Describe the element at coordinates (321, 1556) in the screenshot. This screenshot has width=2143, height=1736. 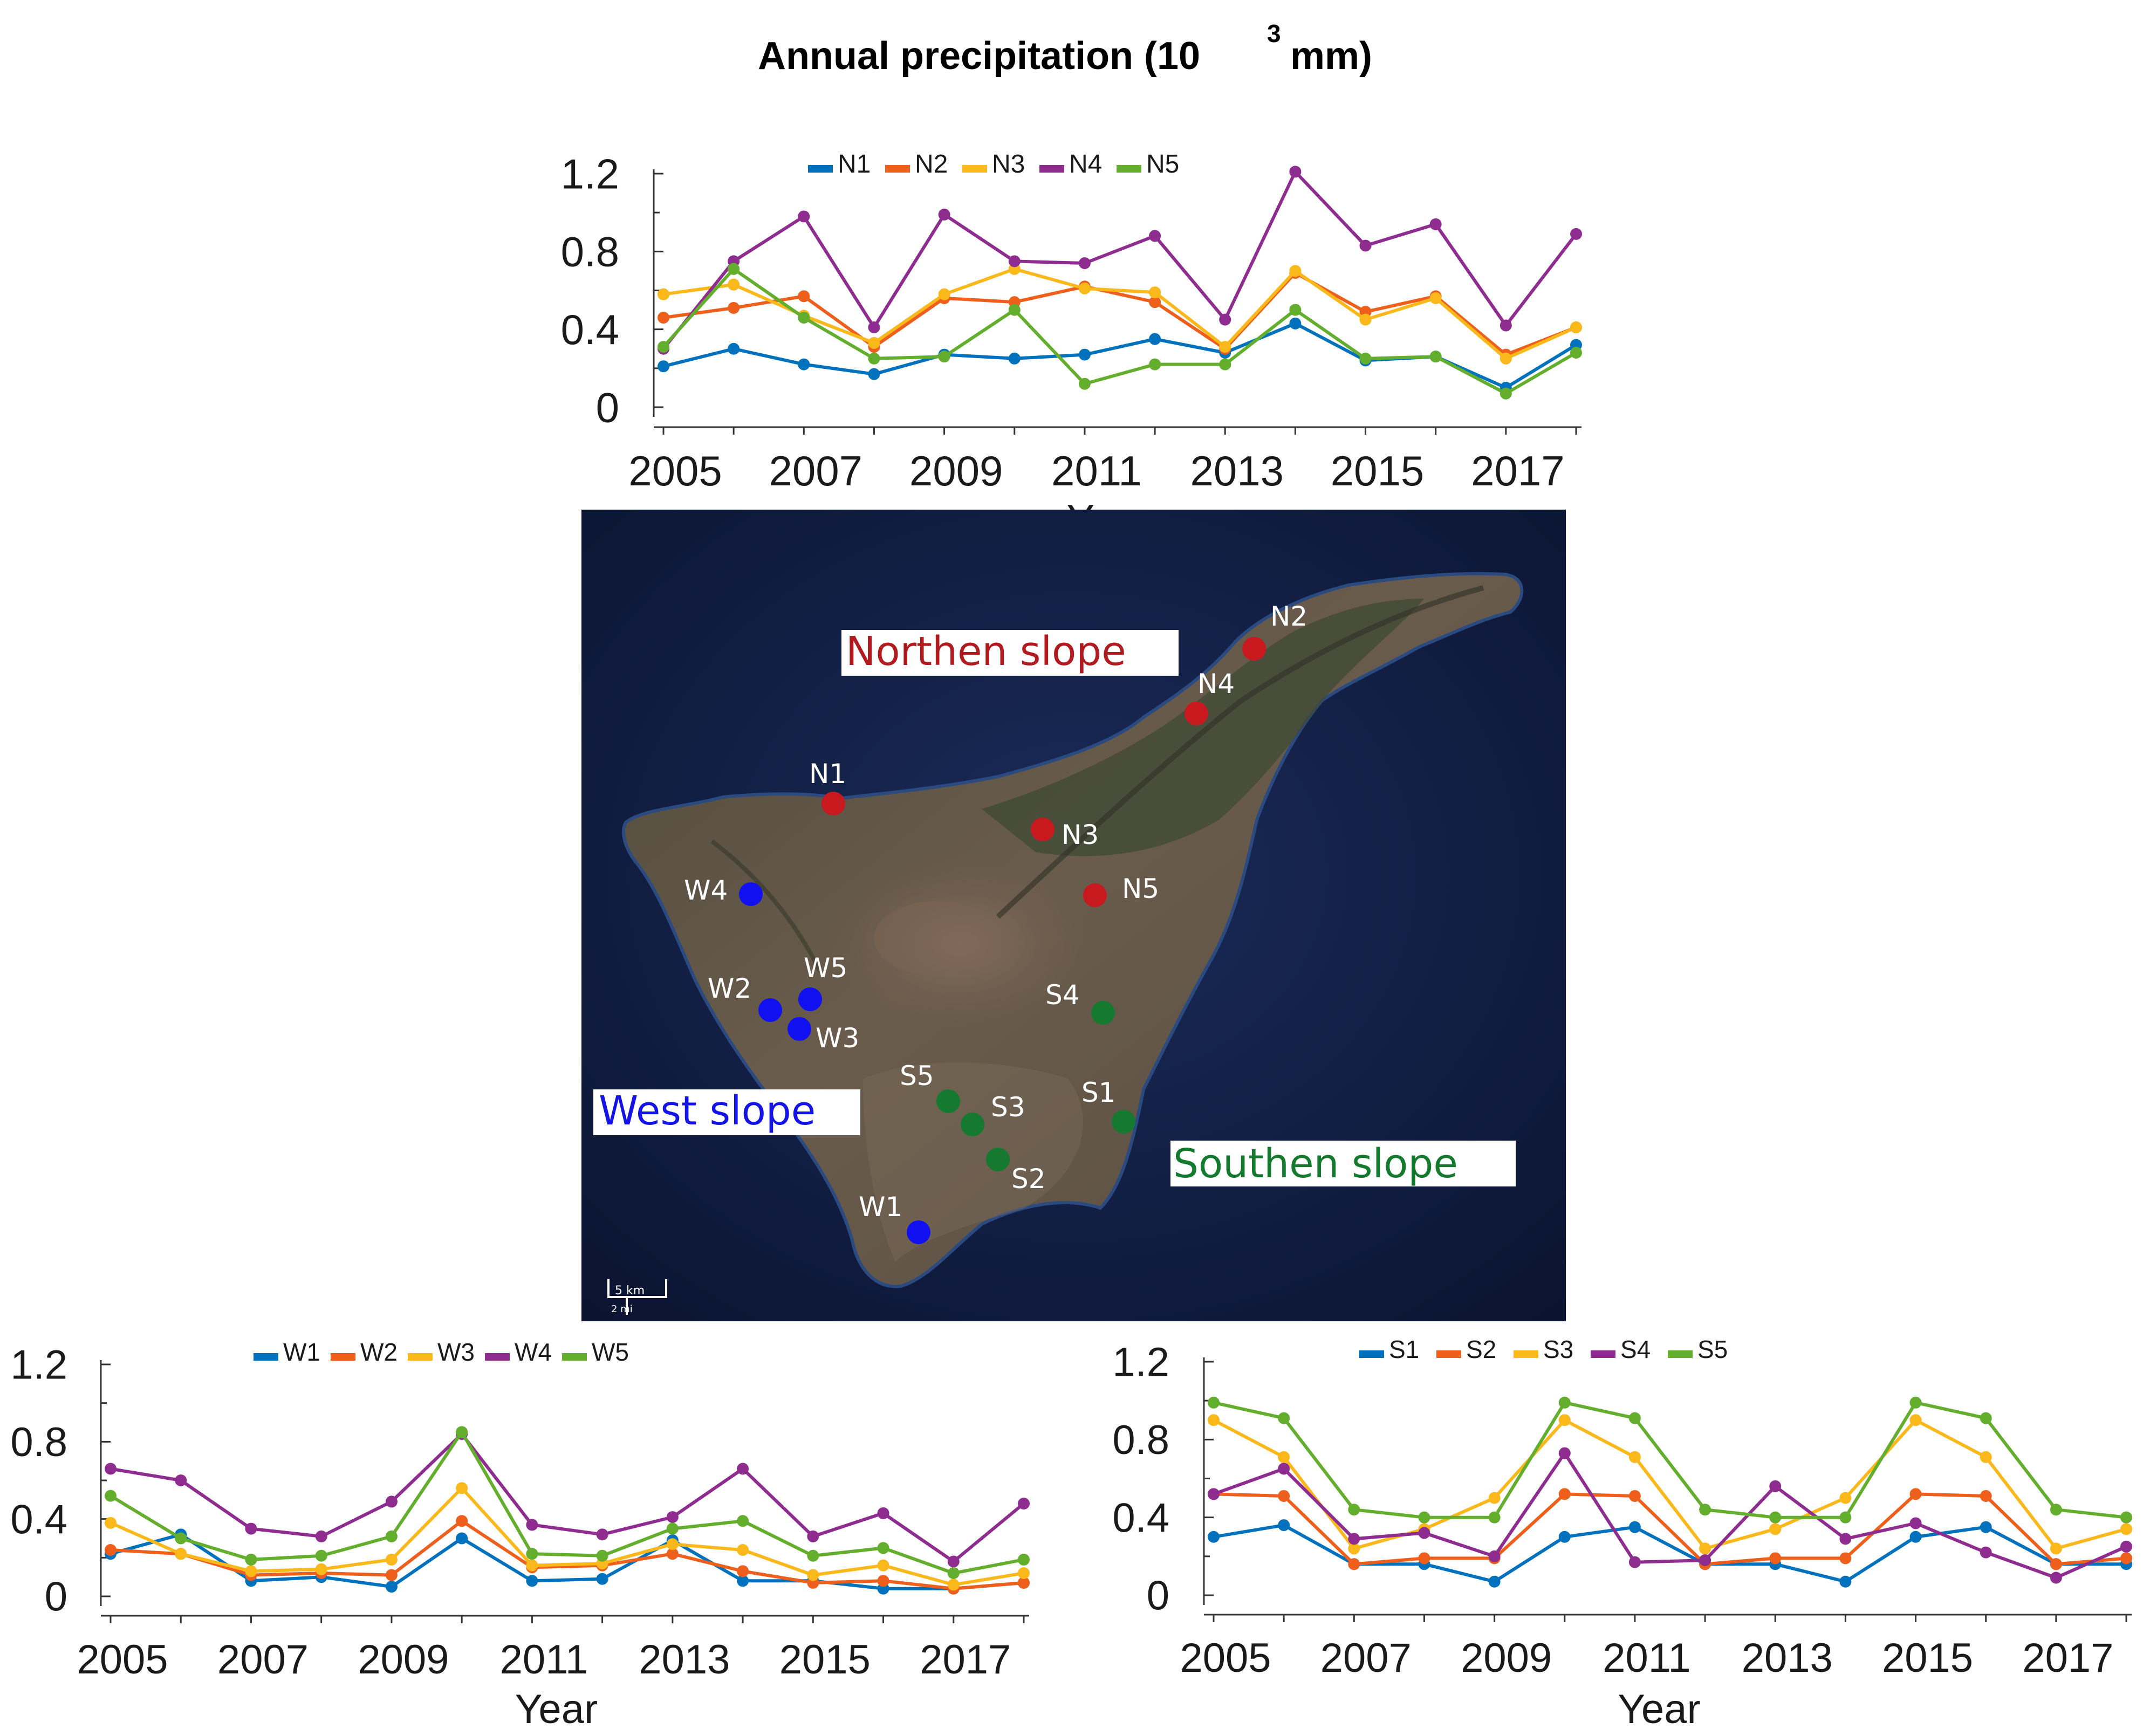
I see `data-point-W5-2008` at that location.